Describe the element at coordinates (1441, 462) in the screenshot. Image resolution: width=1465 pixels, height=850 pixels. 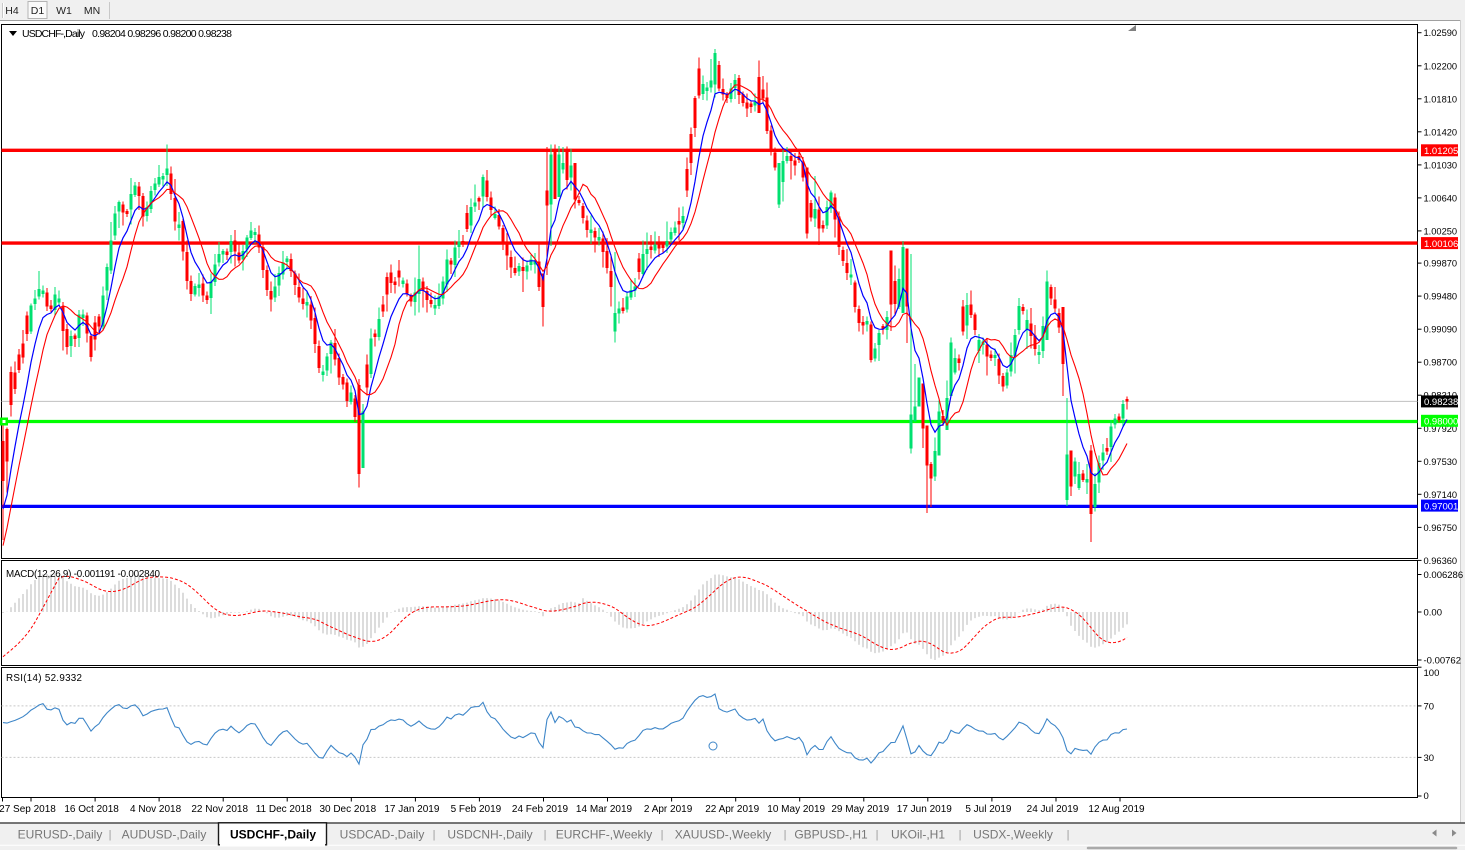
I see `svg-text: 0.97530` at that location.